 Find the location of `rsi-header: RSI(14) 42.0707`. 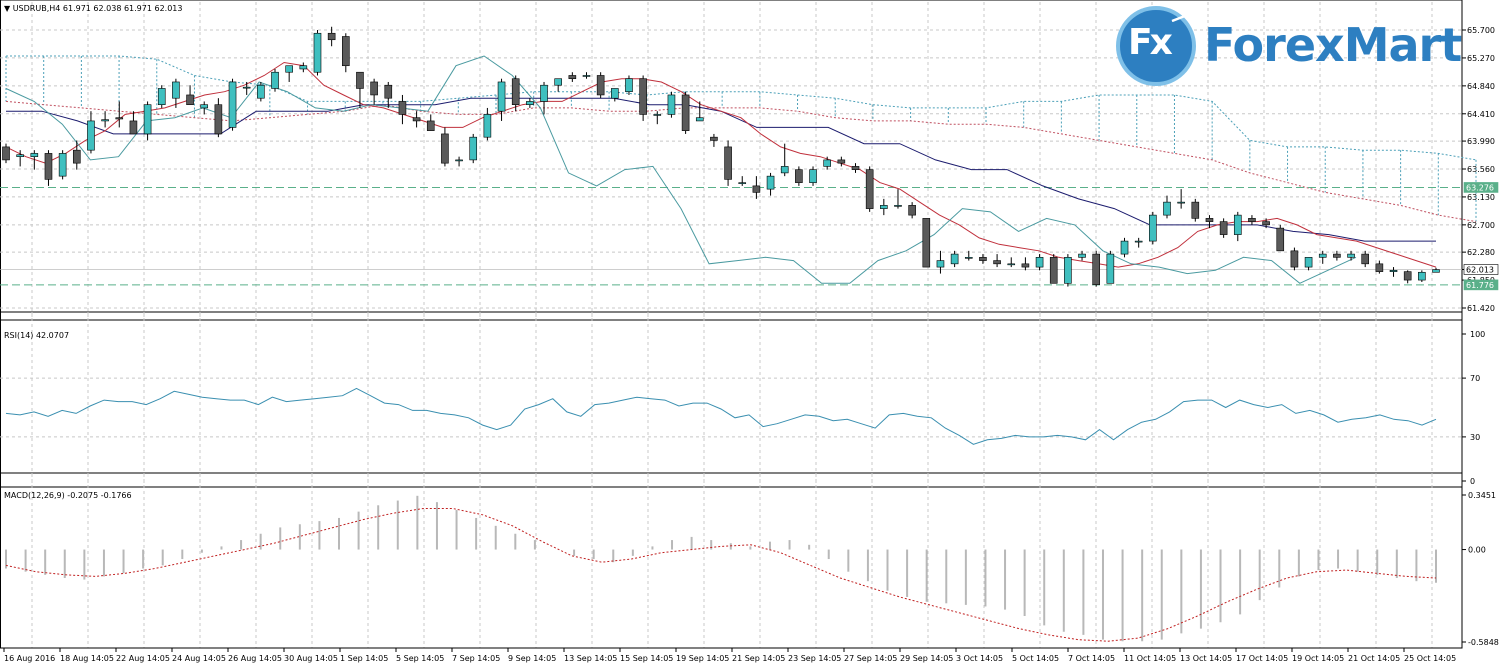

rsi-header: RSI(14) 42.0707 is located at coordinates (37, 335).